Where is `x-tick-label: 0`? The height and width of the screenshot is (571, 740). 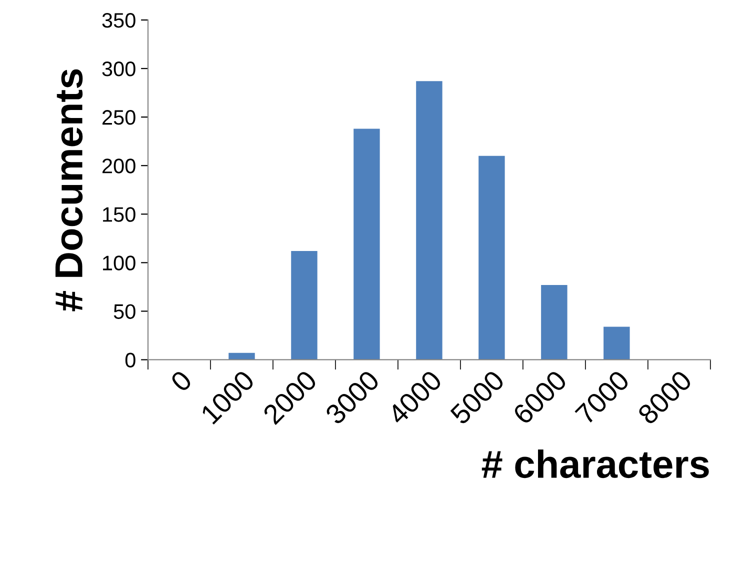 x-tick-label: 0 is located at coordinates (181, 381).